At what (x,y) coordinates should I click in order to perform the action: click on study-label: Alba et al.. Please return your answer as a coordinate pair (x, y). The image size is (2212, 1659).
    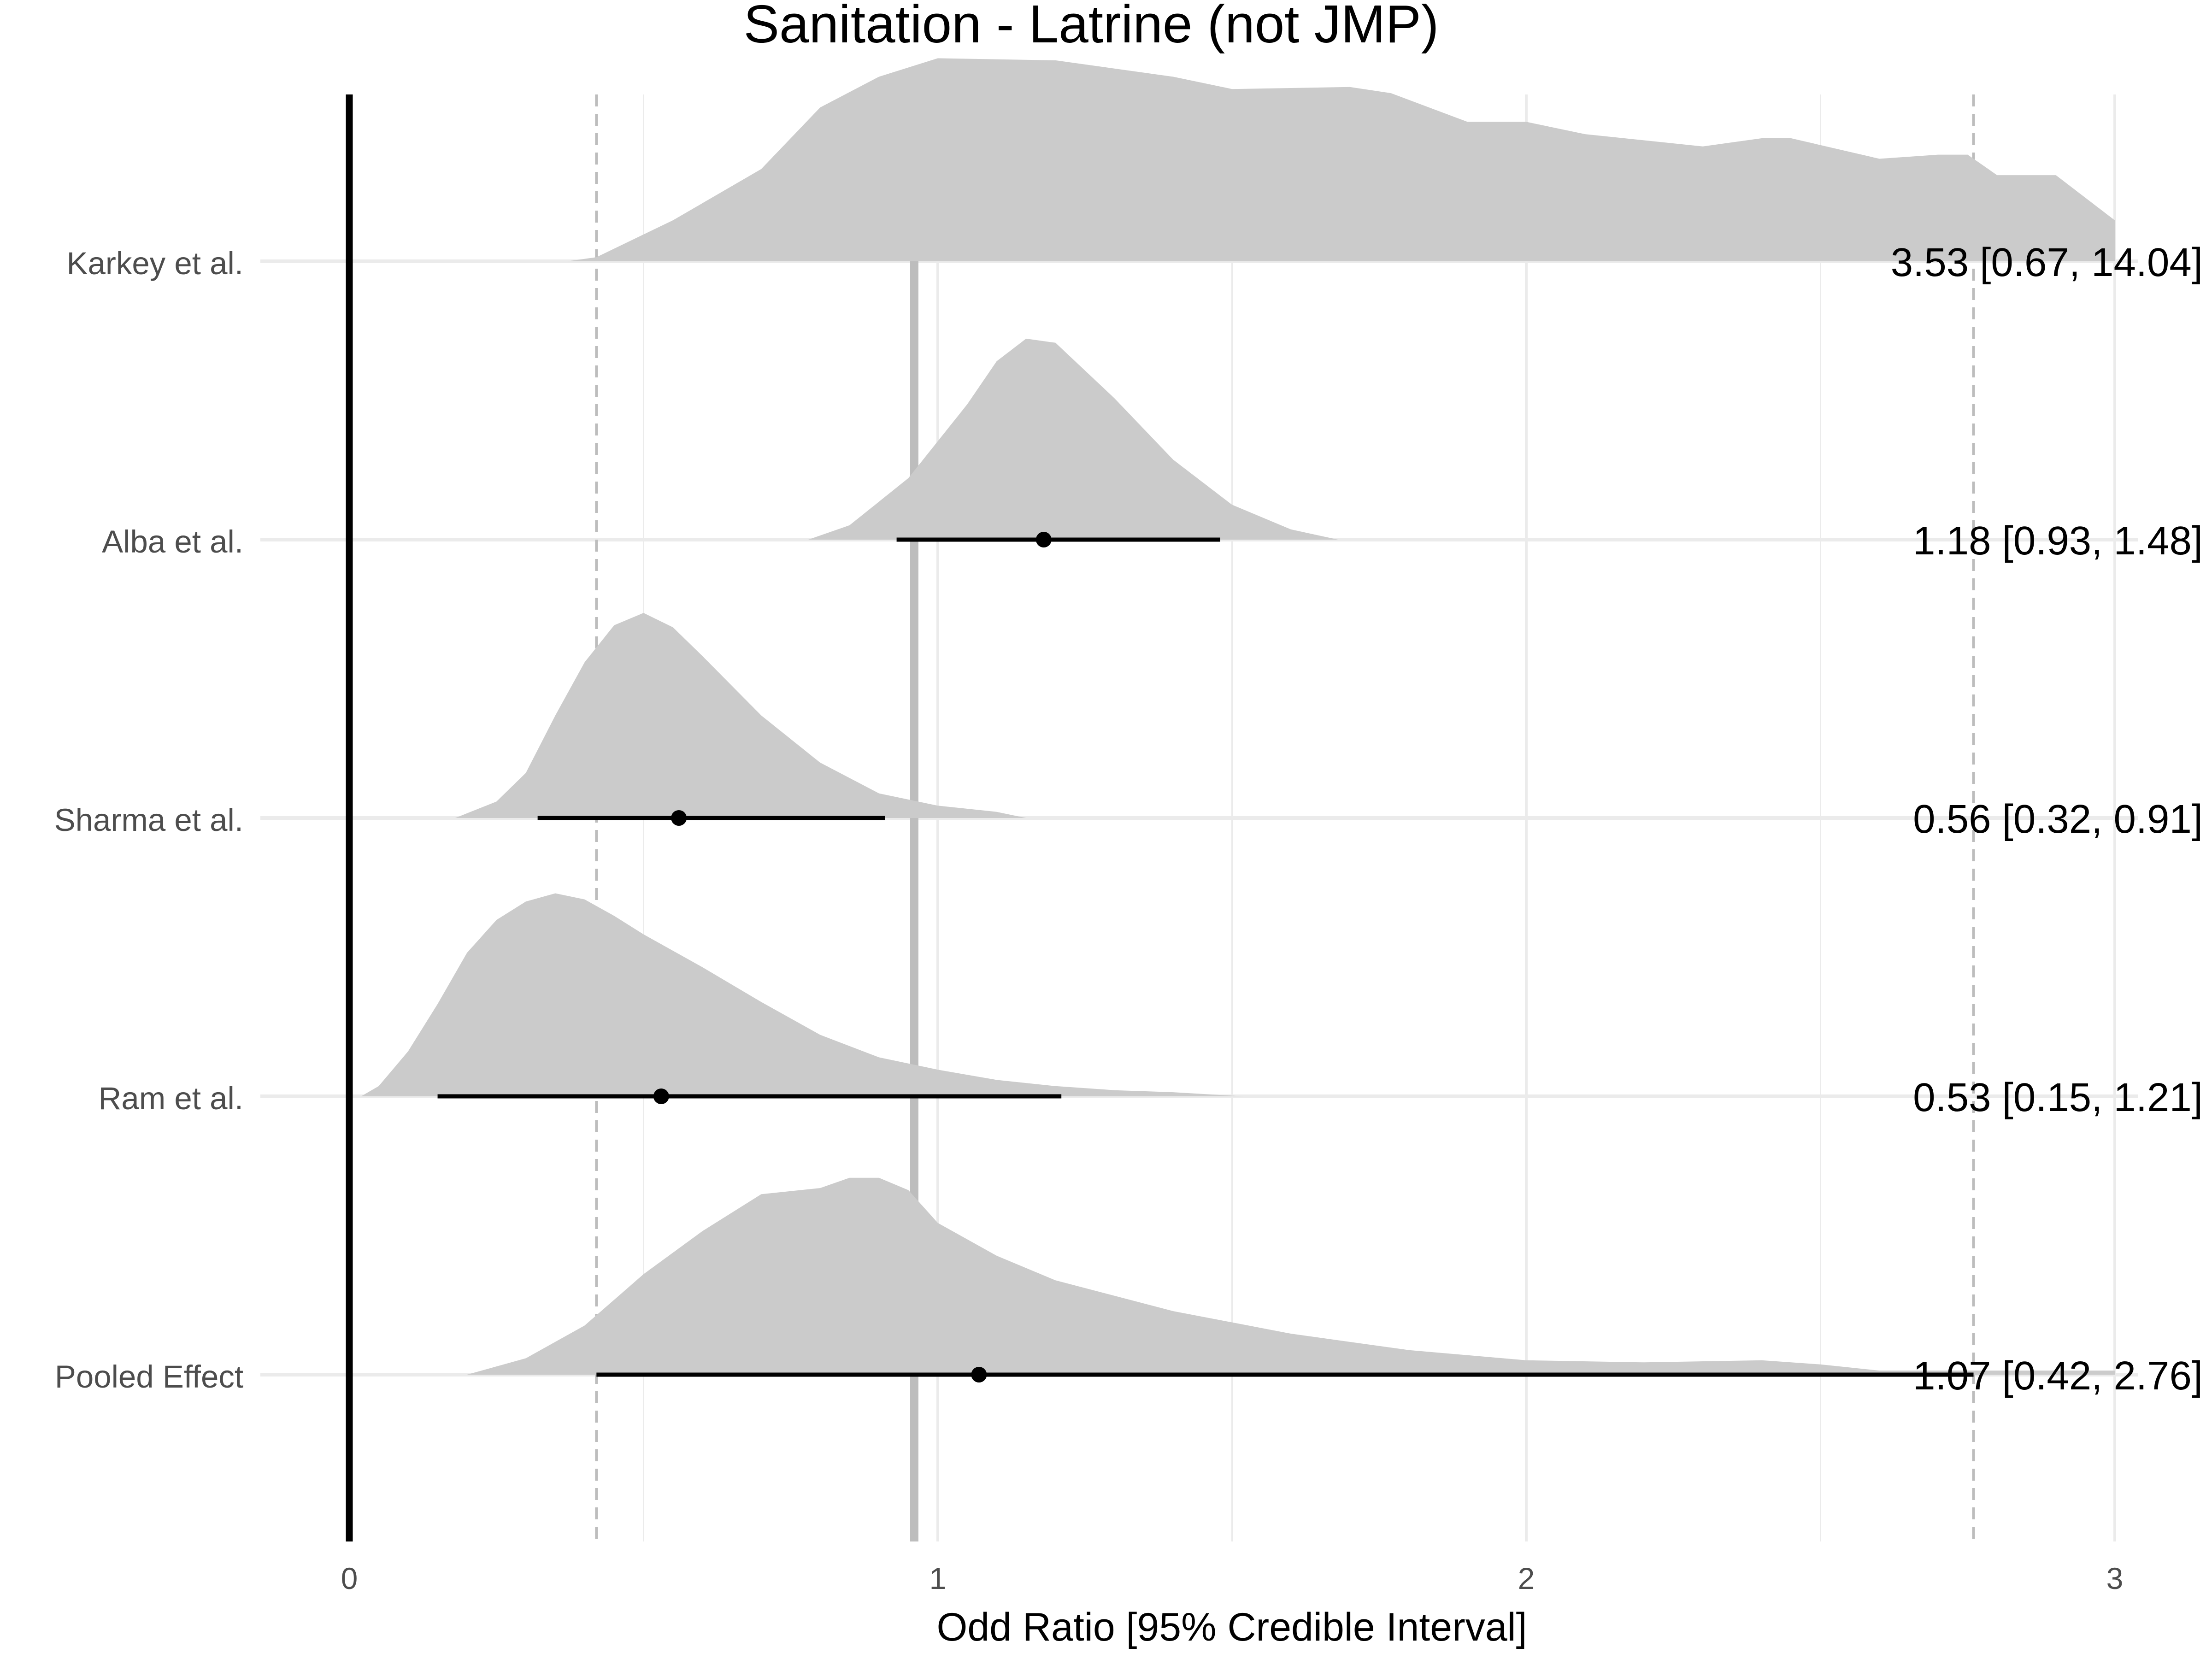
    Looking at the image, I should click on (172, 541).